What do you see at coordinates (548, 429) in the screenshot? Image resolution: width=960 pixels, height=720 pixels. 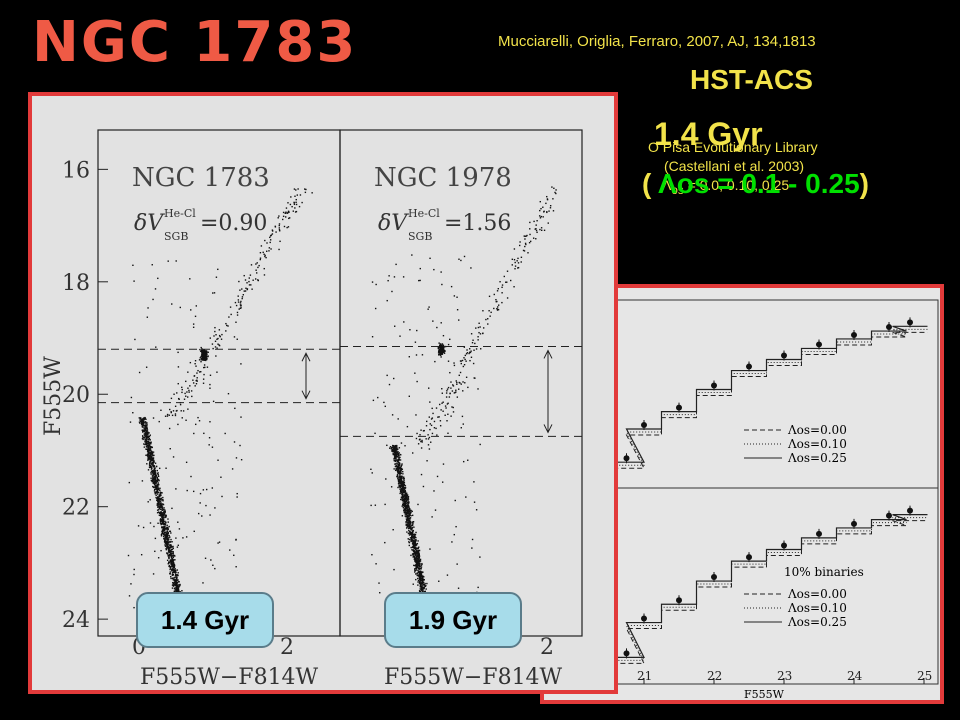 I see `cmd-arrow-head-bottom` at bounding box center [548, 429].